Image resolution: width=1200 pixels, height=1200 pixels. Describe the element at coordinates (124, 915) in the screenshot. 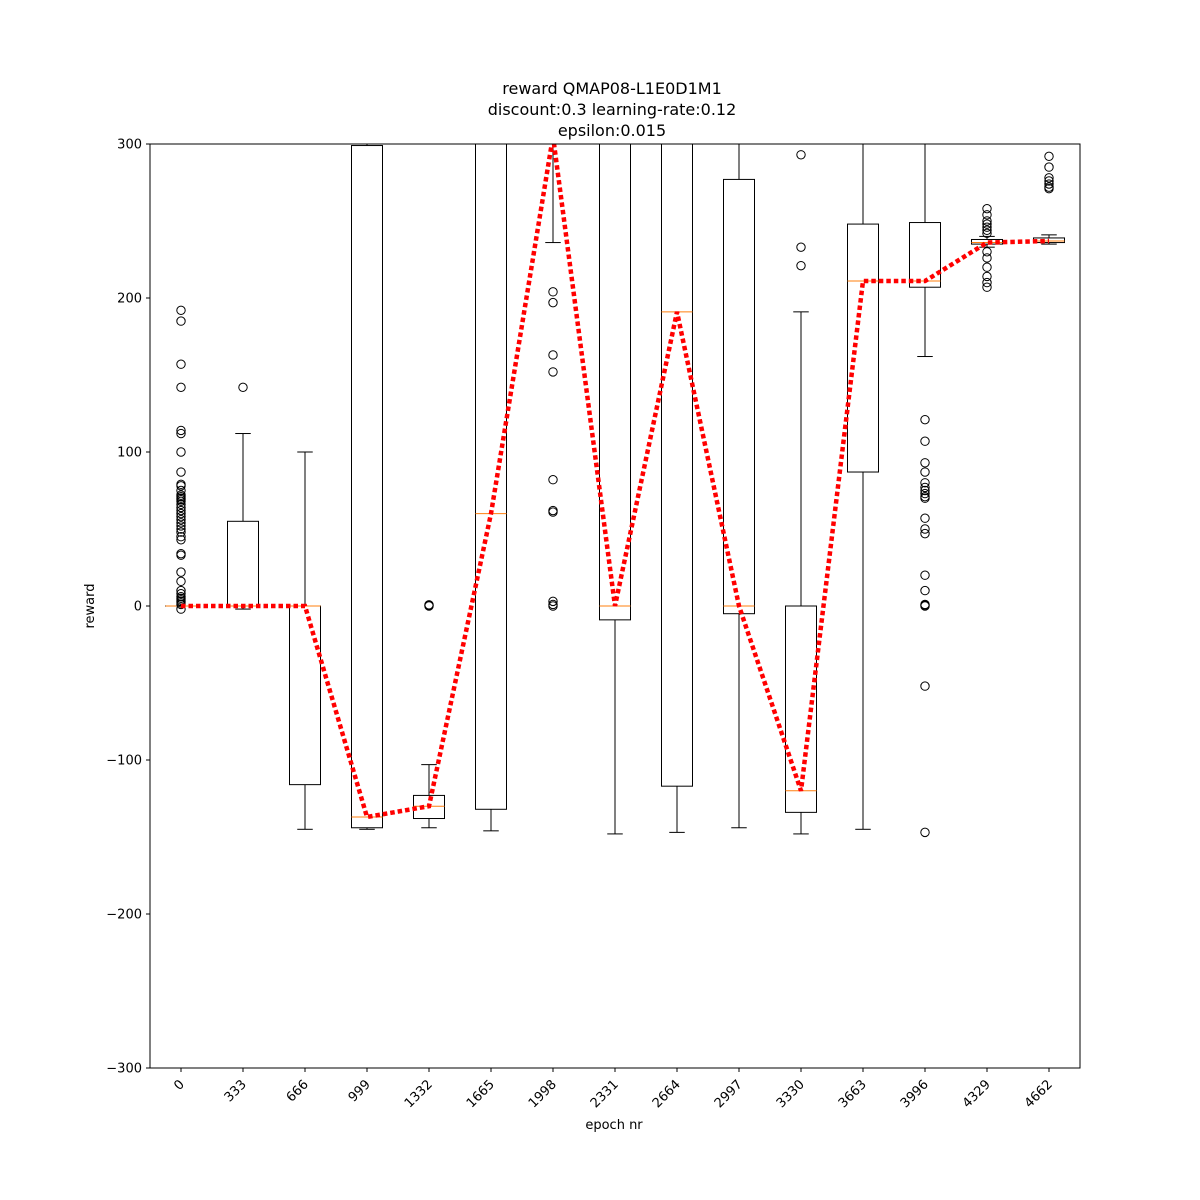

I see `y-tick-label: −200` at that location.